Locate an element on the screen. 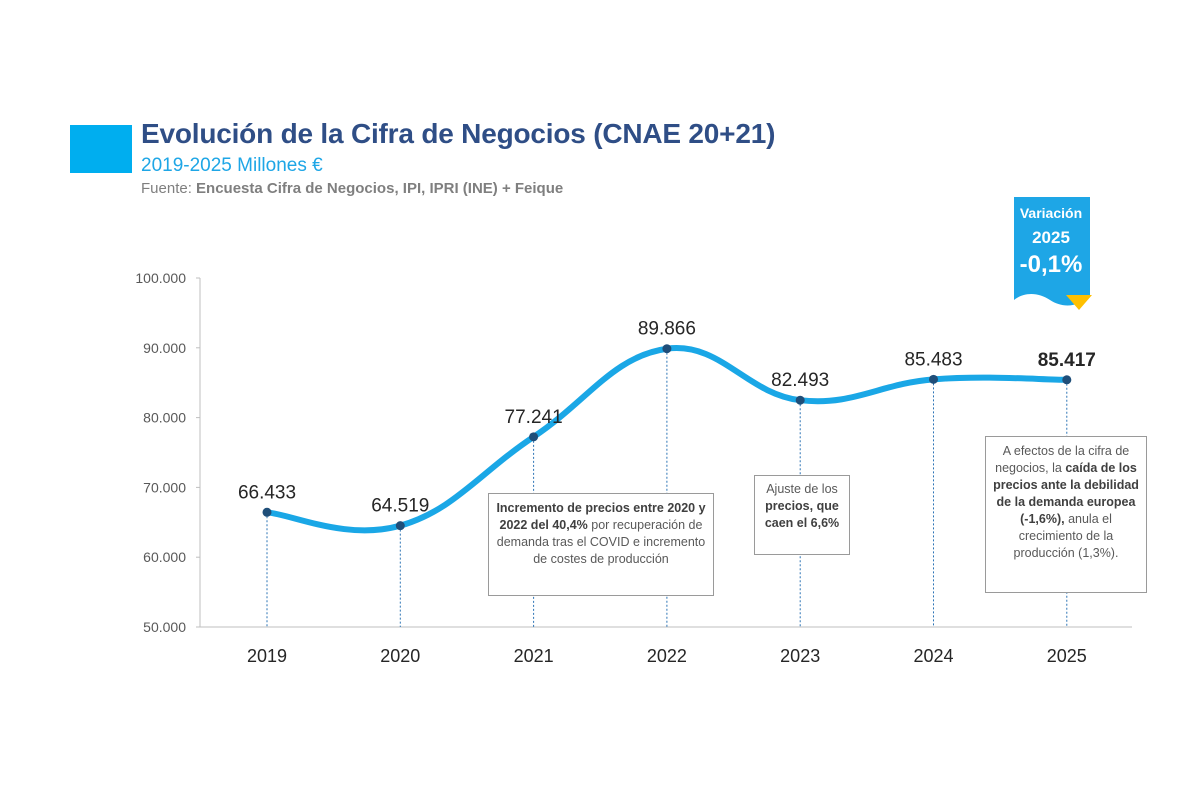 This screenshot has height=800, width=1200. annotation-price-adjustment: Ajuste de los precios, que caen el 6,6% is located at coordinates (802, 515).